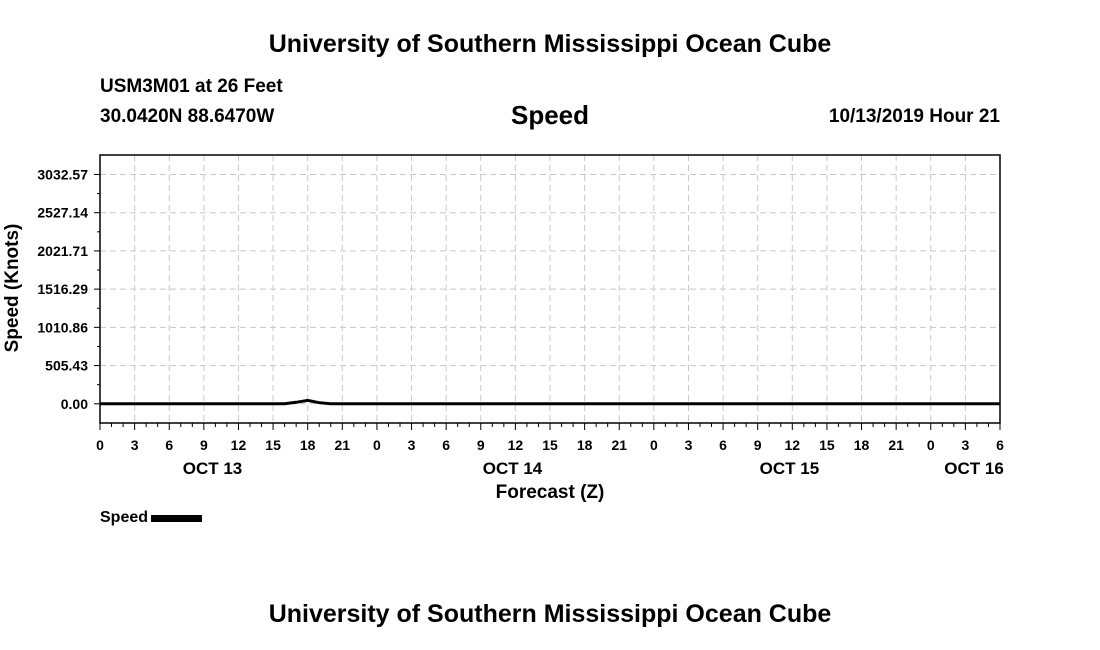 The height and width of the screenshot is (650, 1100). I want to click on x-day-label: OCT 15, so click(790, 468).